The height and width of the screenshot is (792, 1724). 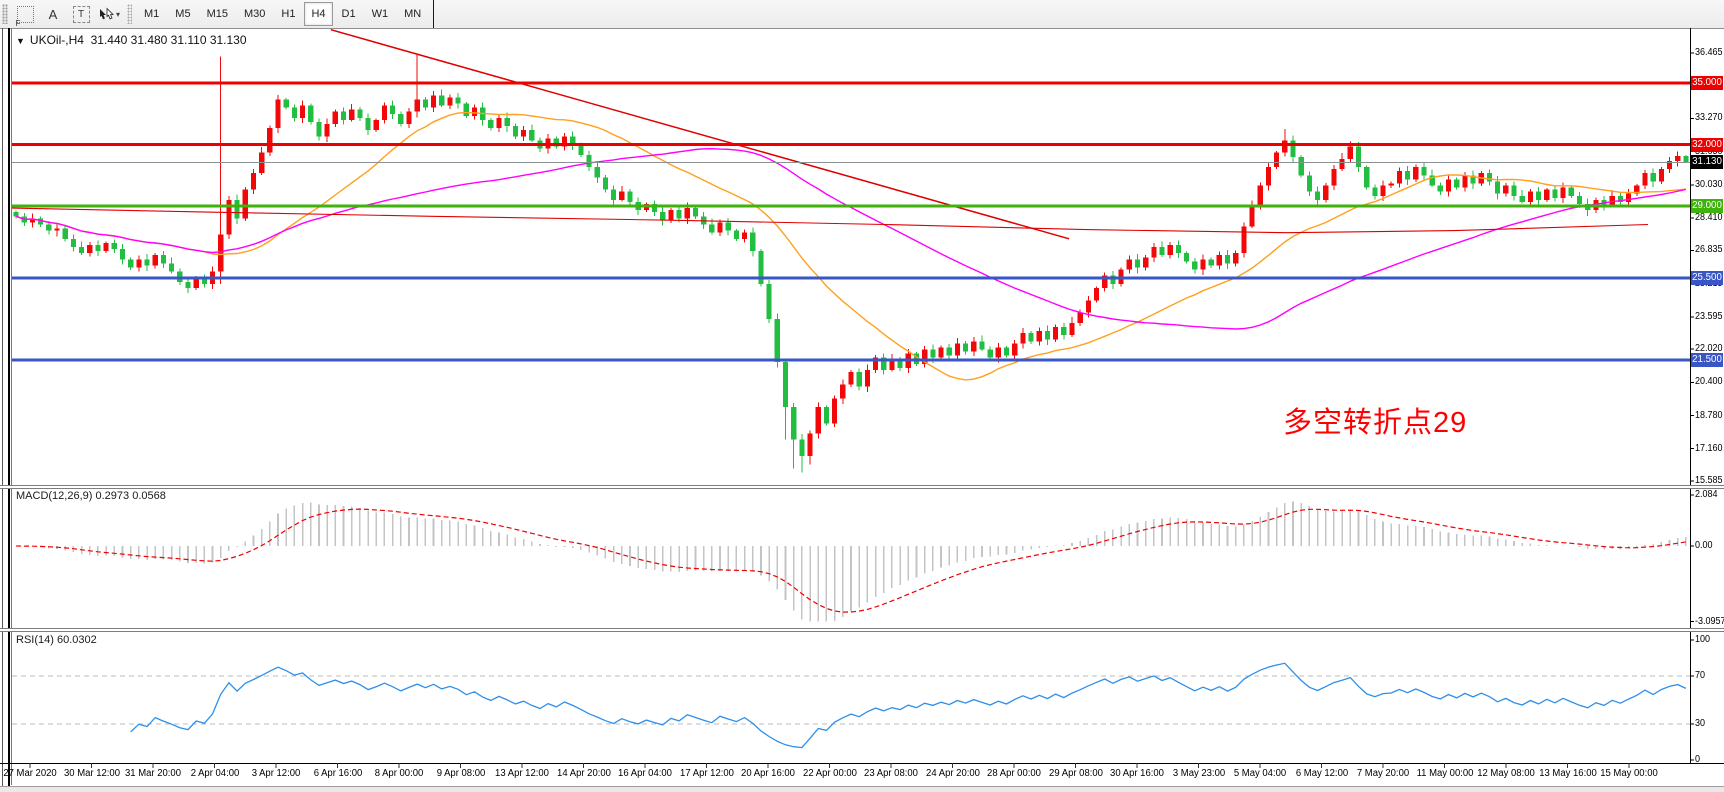 I want to click on macd-tick-label: -3.0957, so click(x=1709, y=621).